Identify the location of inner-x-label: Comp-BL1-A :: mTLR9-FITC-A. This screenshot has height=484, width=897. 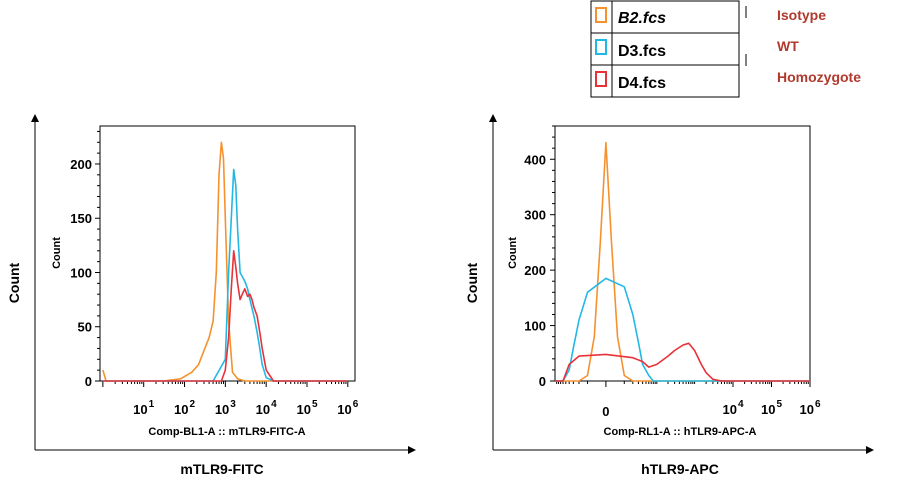
(226, 432).